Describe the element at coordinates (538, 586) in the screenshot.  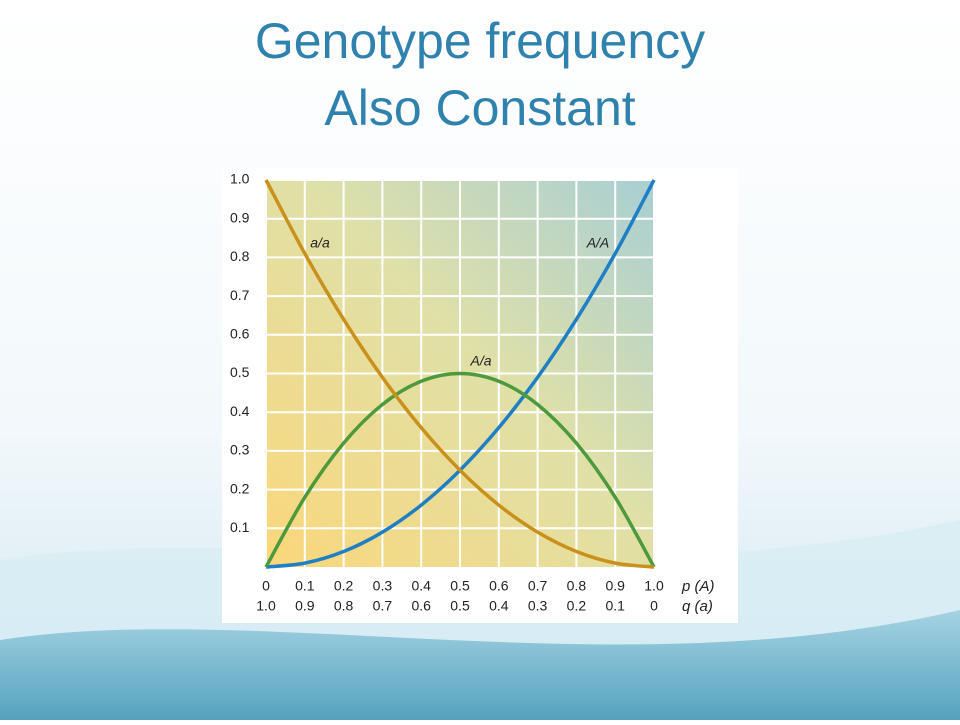
I see `x-tick-label: 0.7` at that location.